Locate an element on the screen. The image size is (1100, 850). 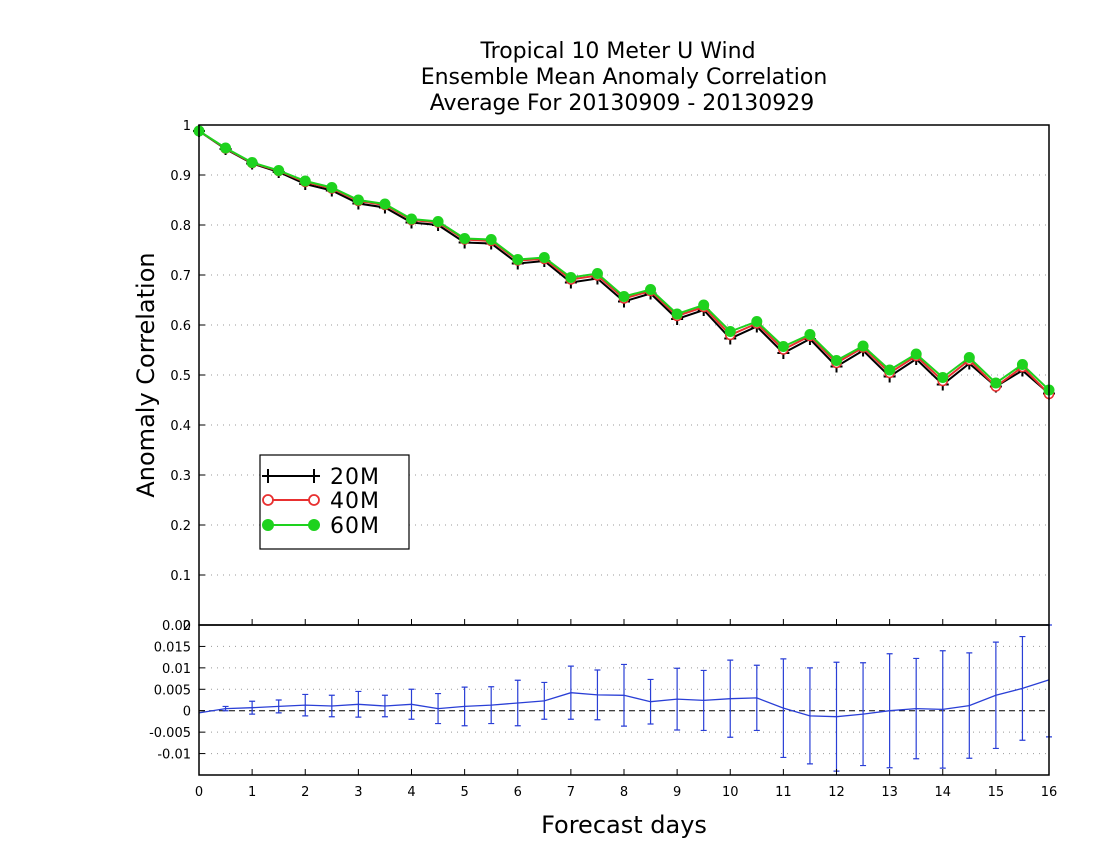
top-y-axis-ticks: 0 0.1 0.2 0.3 0.4 0.5 0.6 0.7 0.8 0.9 1 is located at coordinates (187, 376).